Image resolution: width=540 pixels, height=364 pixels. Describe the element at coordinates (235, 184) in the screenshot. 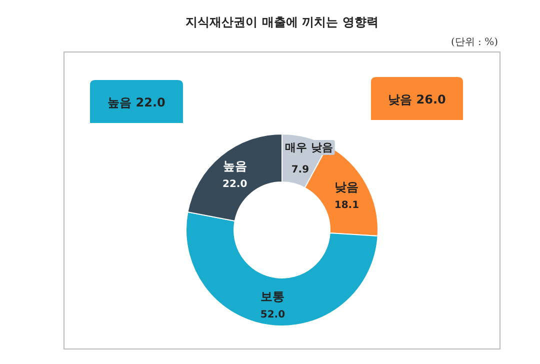

I see `data-label: 22.0` at that location.